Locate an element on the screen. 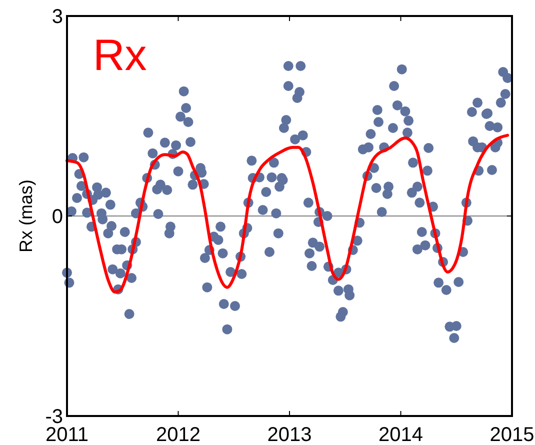 Image resolution: width=535 pixels, height=445 pixels. x-tick-label: 2015 is located at coordinates (512, 434).